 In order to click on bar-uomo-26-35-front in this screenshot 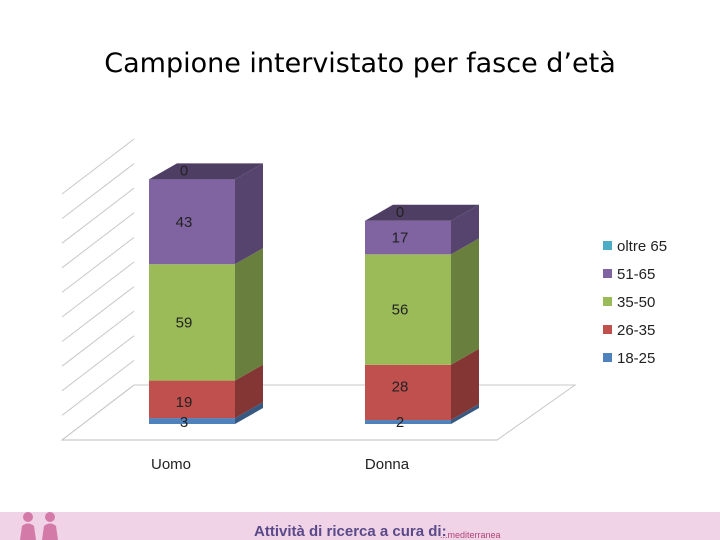, I will do `click(192, 399)`.